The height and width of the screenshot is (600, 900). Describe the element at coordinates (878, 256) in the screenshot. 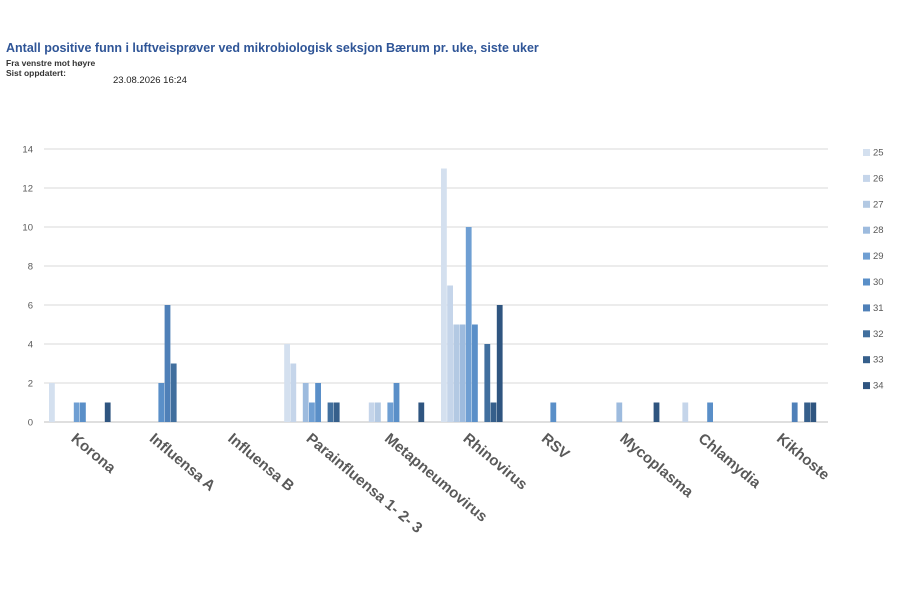

I see `legend-label: 29` at that location.